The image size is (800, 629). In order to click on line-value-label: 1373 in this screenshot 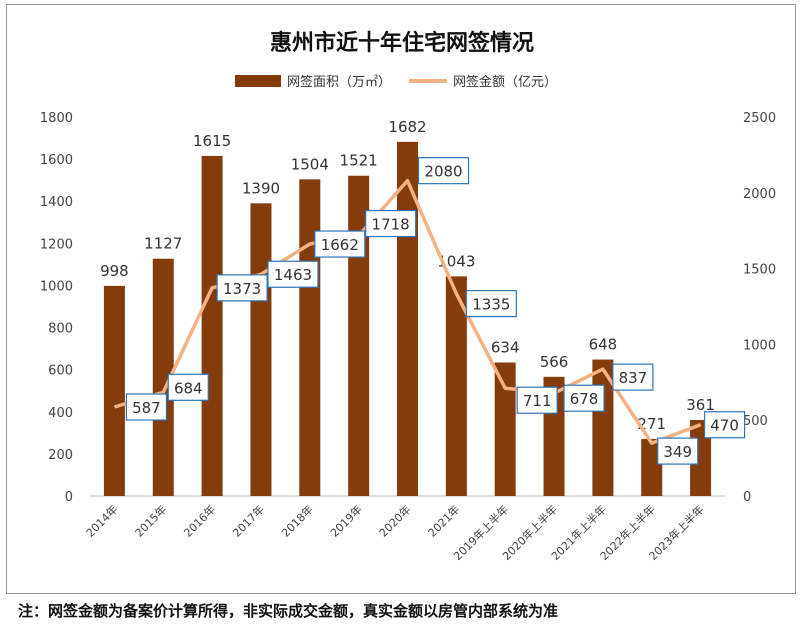, I will do `click(242, 289)`.